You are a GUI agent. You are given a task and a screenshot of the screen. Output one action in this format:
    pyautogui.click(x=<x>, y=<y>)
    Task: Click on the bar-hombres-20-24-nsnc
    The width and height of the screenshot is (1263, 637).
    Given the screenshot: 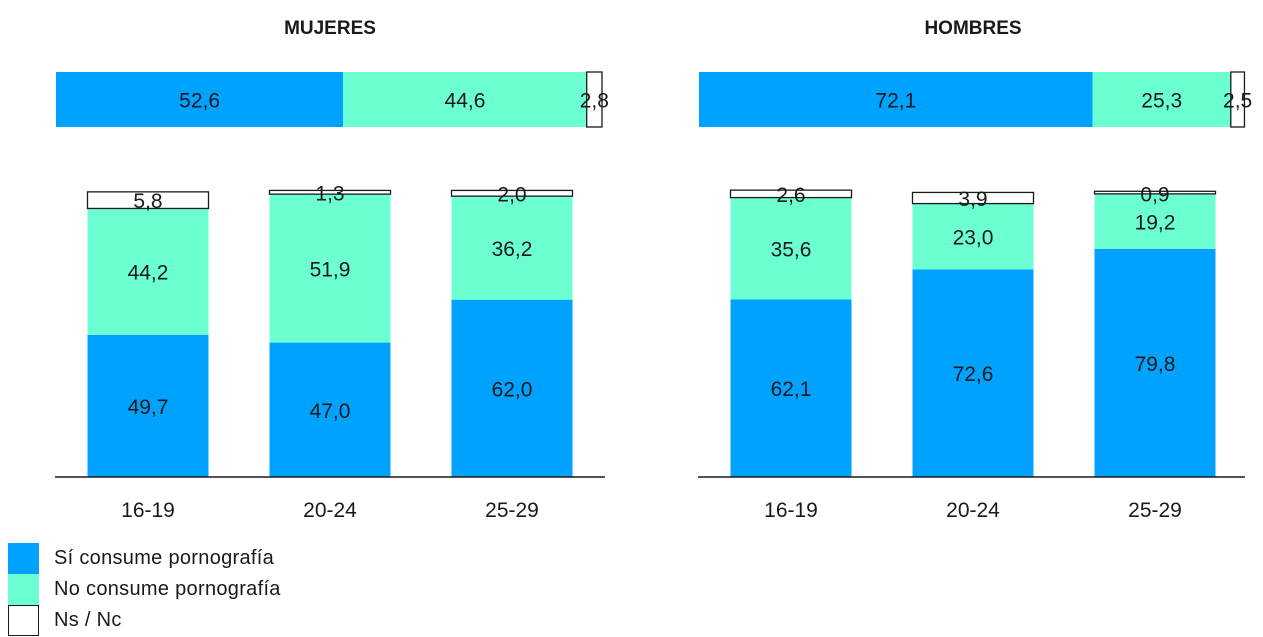 What is the action you would take?
    pyautogui.click(x=973, y=198)
    